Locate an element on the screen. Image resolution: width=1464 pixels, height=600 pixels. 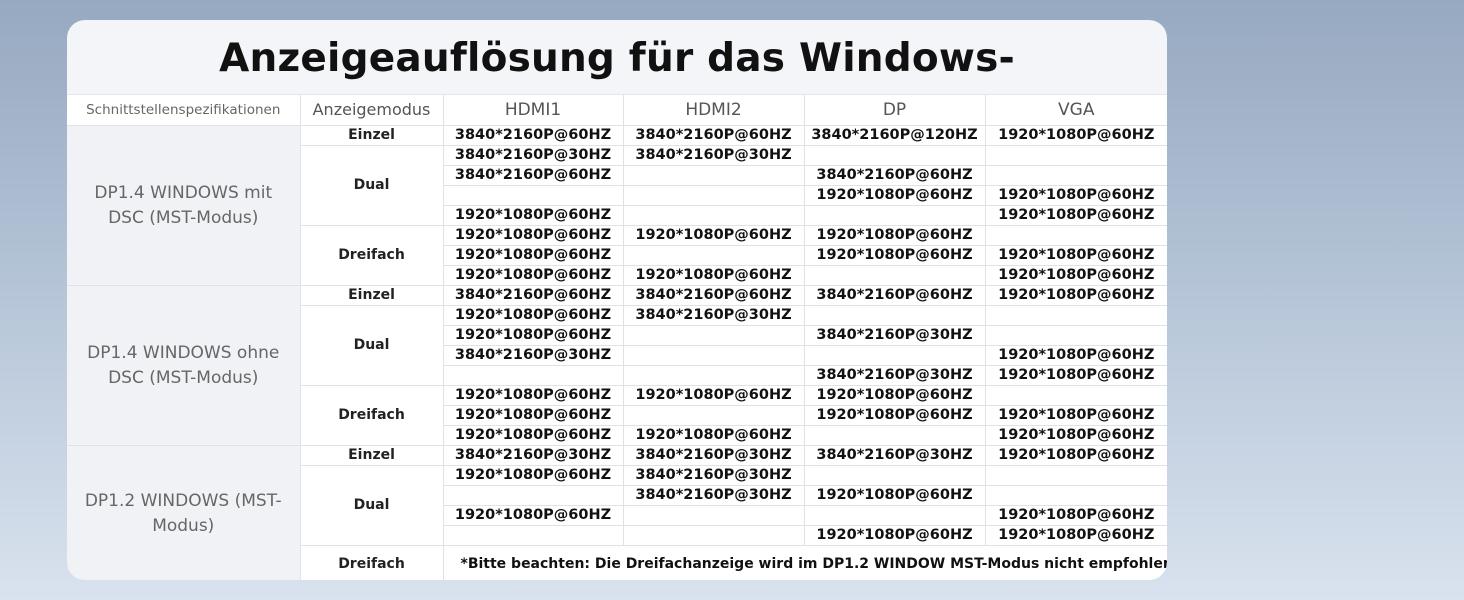
header-hdmi2: HDMI2 is located at coordinates (713, 110).